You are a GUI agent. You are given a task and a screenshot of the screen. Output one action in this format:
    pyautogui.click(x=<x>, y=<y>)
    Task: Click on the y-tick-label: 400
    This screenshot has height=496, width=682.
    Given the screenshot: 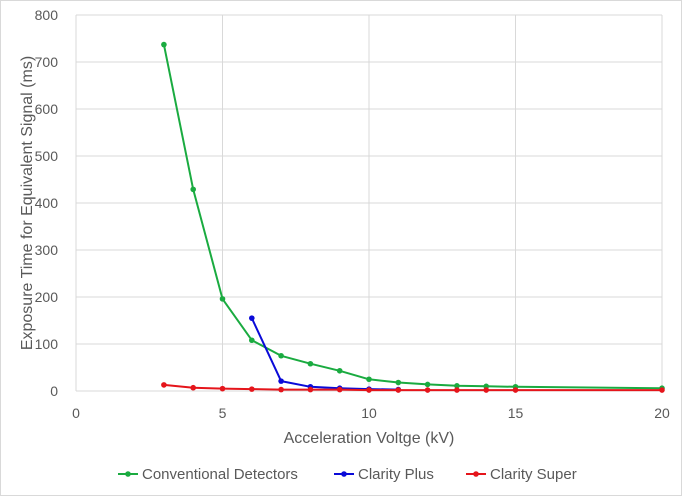 What is the action you would take?
    pyautogui.click(x=47, y=203)
    